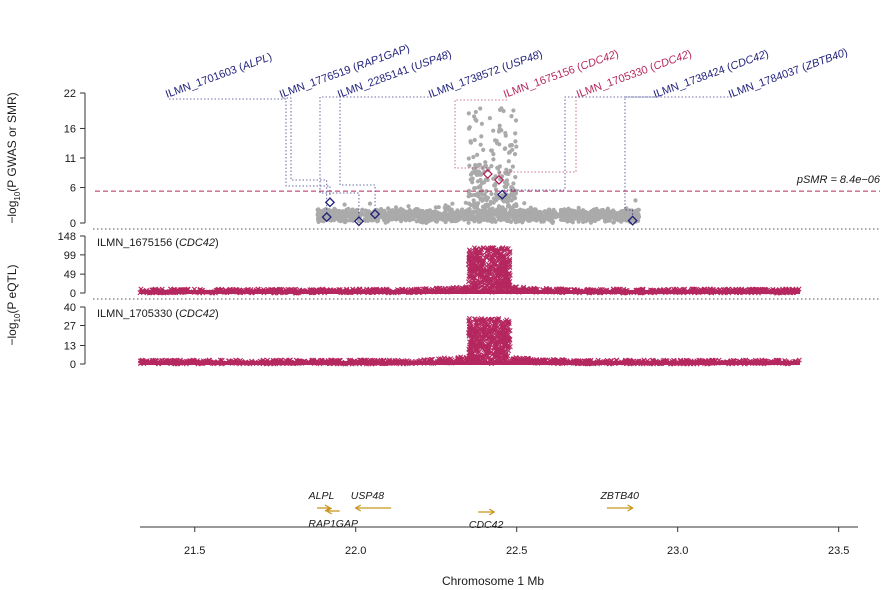 This screenshot has width=886, height=590. I want to click on eqtl-y-tick-label: 27, so click(70, 327).